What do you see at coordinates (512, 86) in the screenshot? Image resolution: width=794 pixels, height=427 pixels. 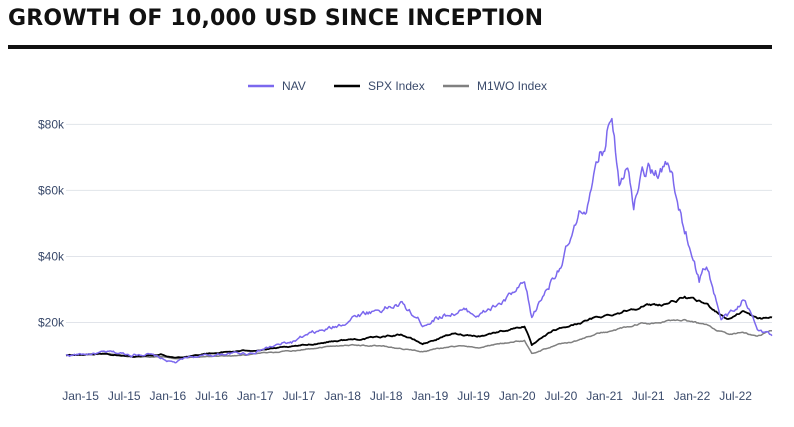 I see `legend-label: M1WO Index` at bounding box center [512, 86].